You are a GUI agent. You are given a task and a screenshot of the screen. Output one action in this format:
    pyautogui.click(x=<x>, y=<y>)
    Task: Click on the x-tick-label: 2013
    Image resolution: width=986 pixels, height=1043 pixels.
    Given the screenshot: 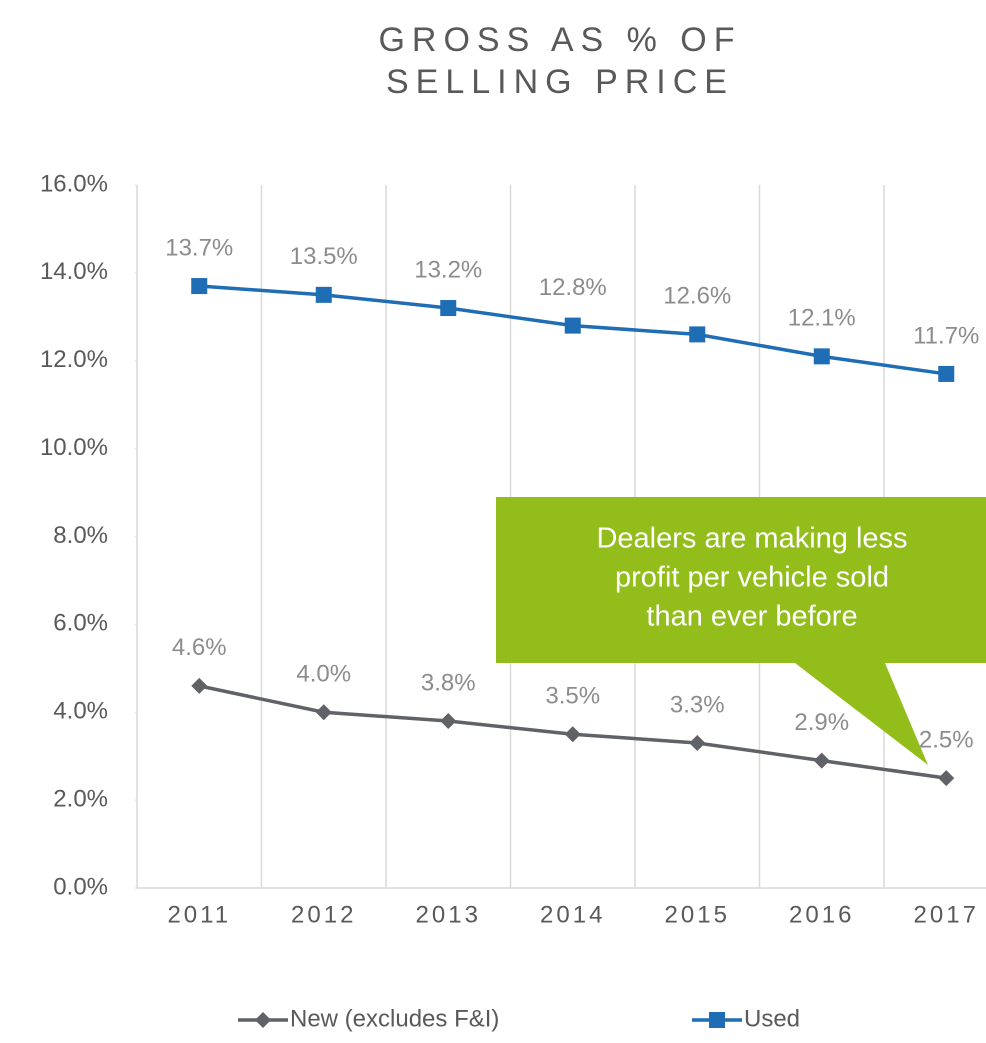 What is the action you would take?
    pyautogui.click(x=448, y=914)
    